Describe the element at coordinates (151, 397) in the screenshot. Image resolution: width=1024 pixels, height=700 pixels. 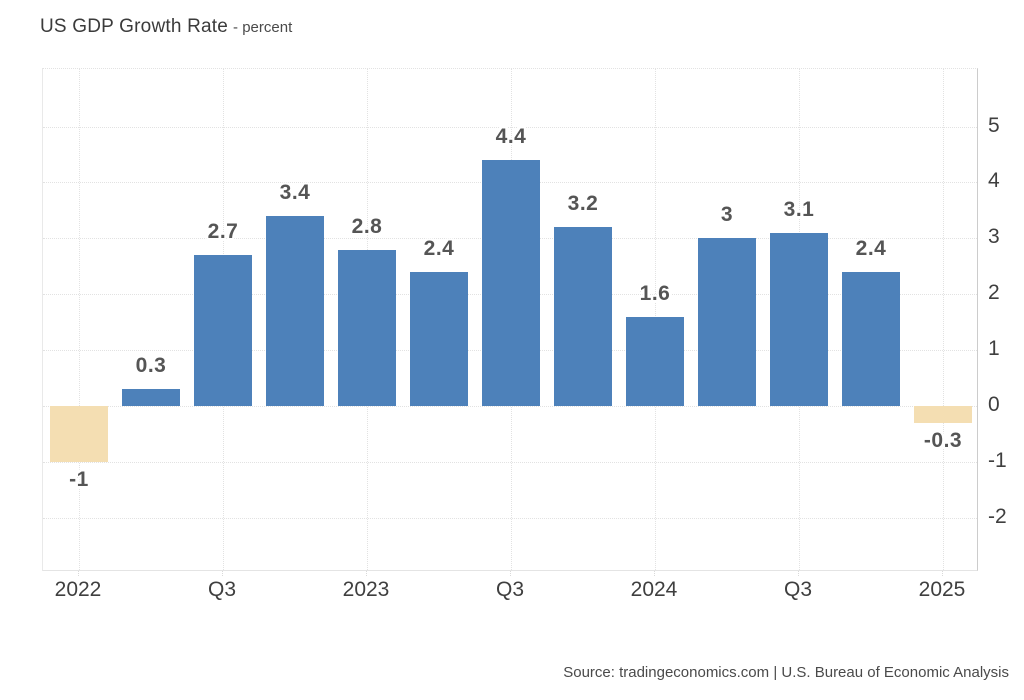
I see `bar-2022-q2` at that location.